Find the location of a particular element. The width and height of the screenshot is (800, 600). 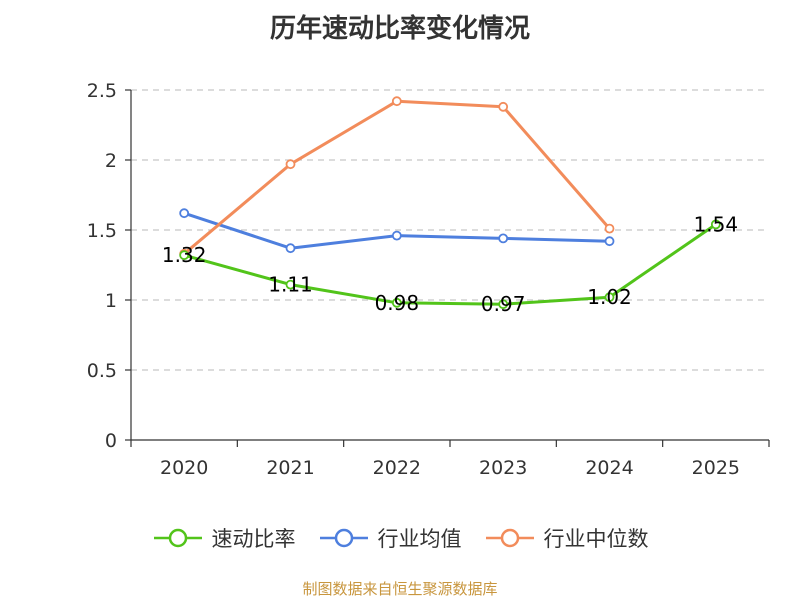

x-tick-label: 2024 is located at coordinates (609, 468).